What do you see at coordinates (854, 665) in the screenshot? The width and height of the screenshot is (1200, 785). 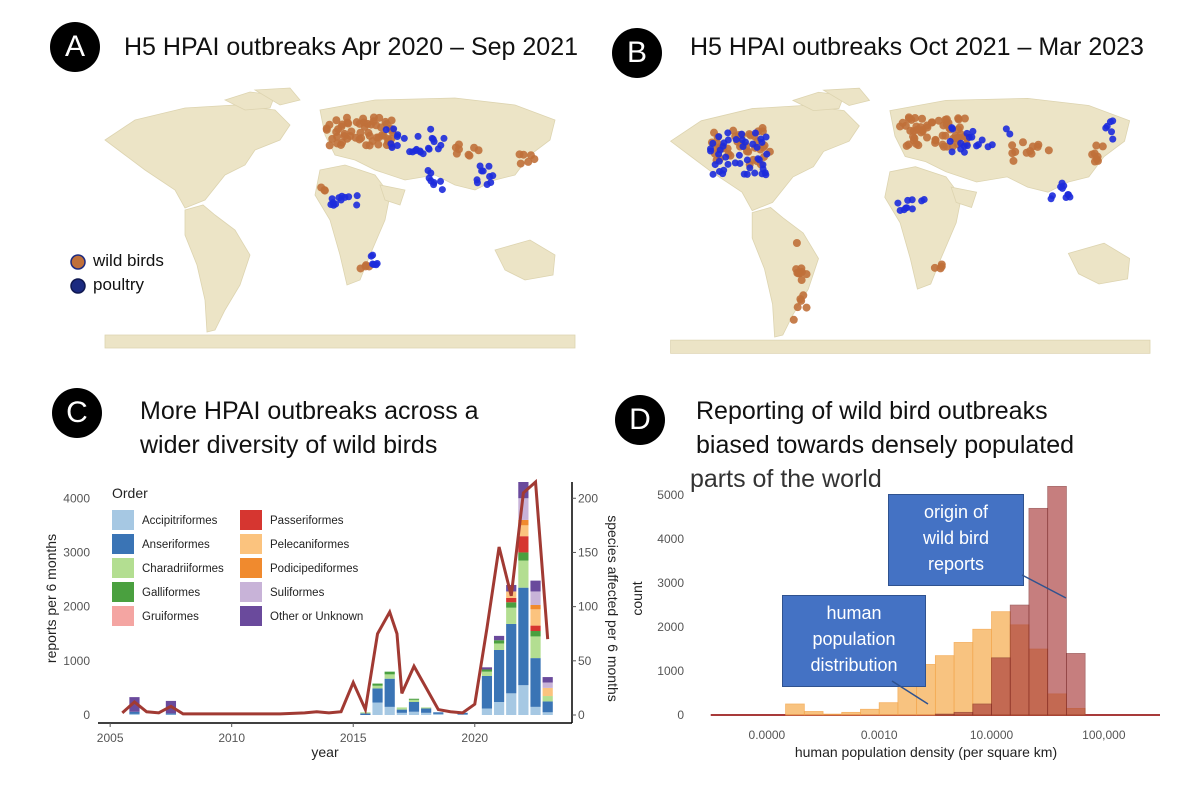 I see `callout-human-line3: distribution` at bounding box center [854, 665].